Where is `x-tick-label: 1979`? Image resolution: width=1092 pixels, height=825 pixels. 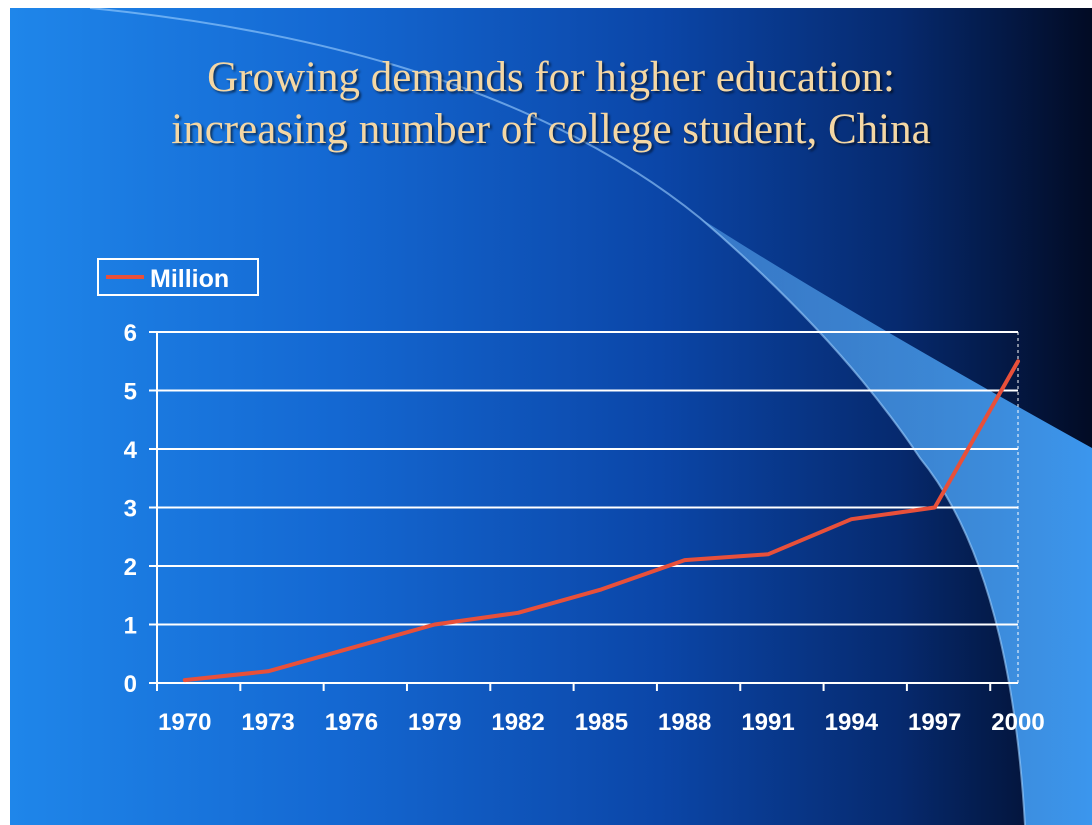
x-tick-label: 1979 is located at coordinates (434, 722).